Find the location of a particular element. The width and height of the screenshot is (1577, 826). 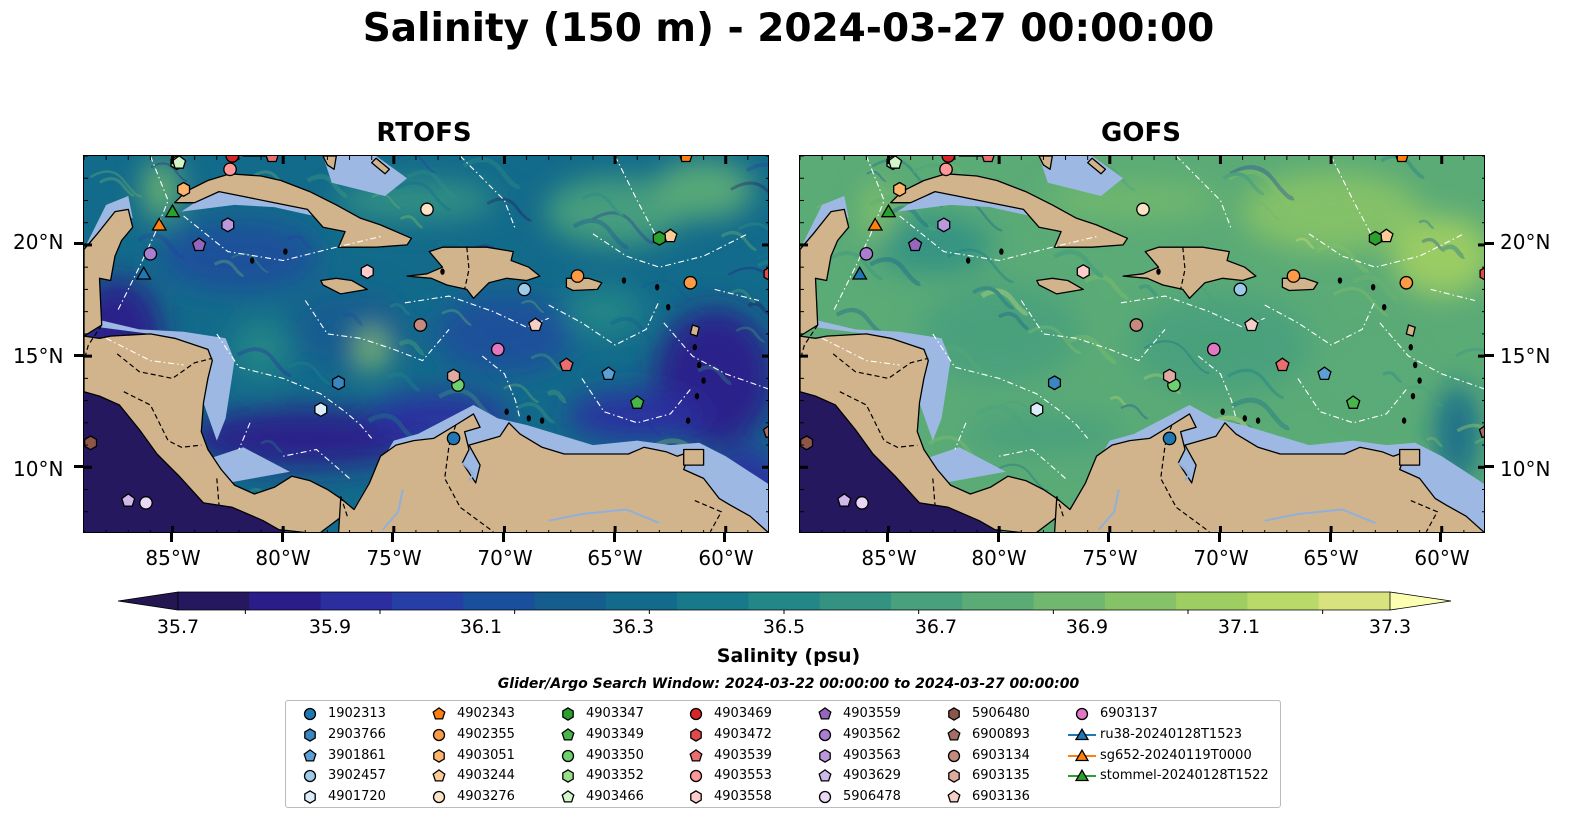

lat-label-right-15n: 15°N is located at coordinates (1525, 356).